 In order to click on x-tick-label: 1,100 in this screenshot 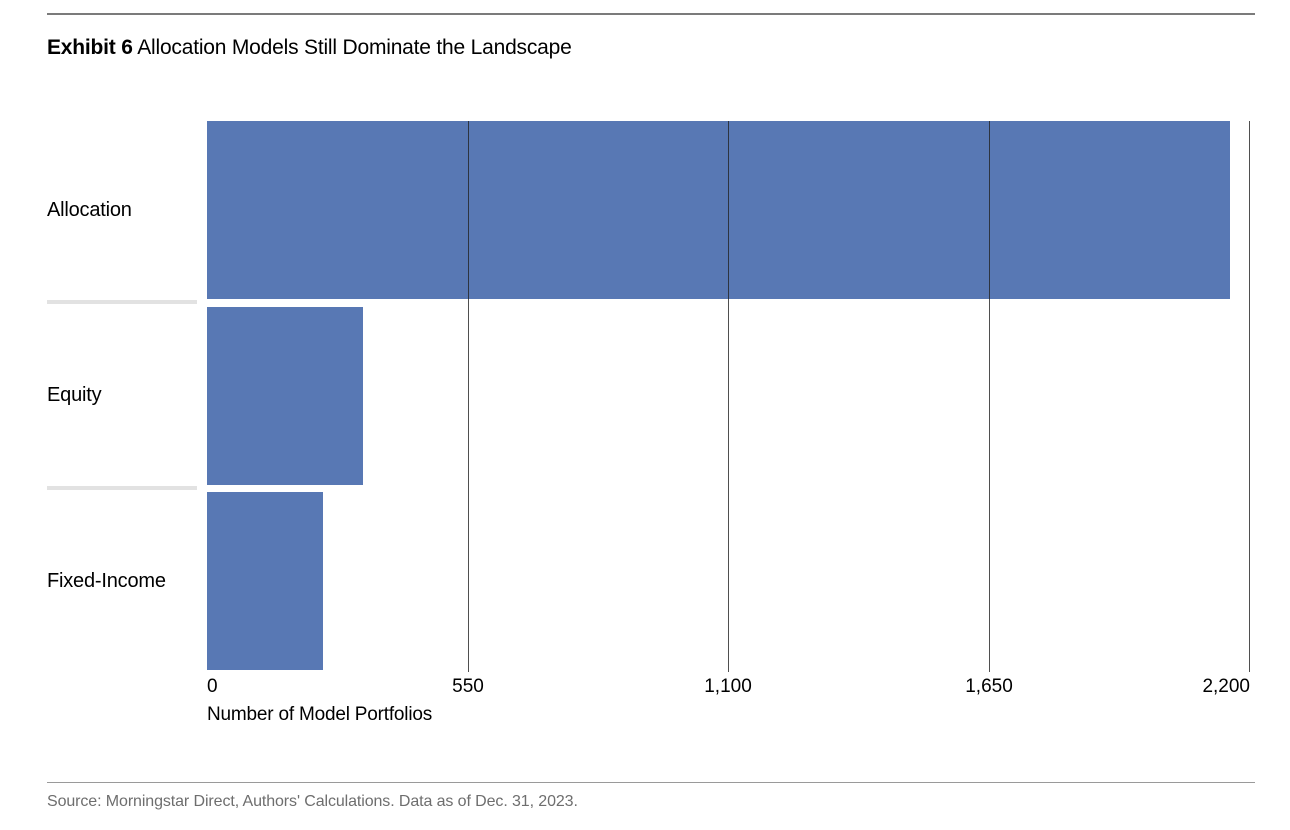, I will do `click(728, 686)`.